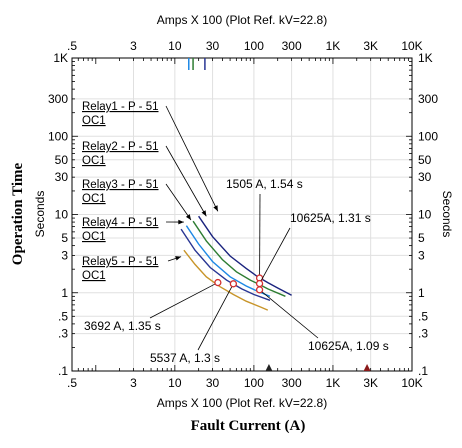 The height and width of the screenshot is (448, 462). What do you see at coordinates (411, 46) in the screenshot?
I see `x-tick-label-top: 10K` at bounding box center [411, 46].